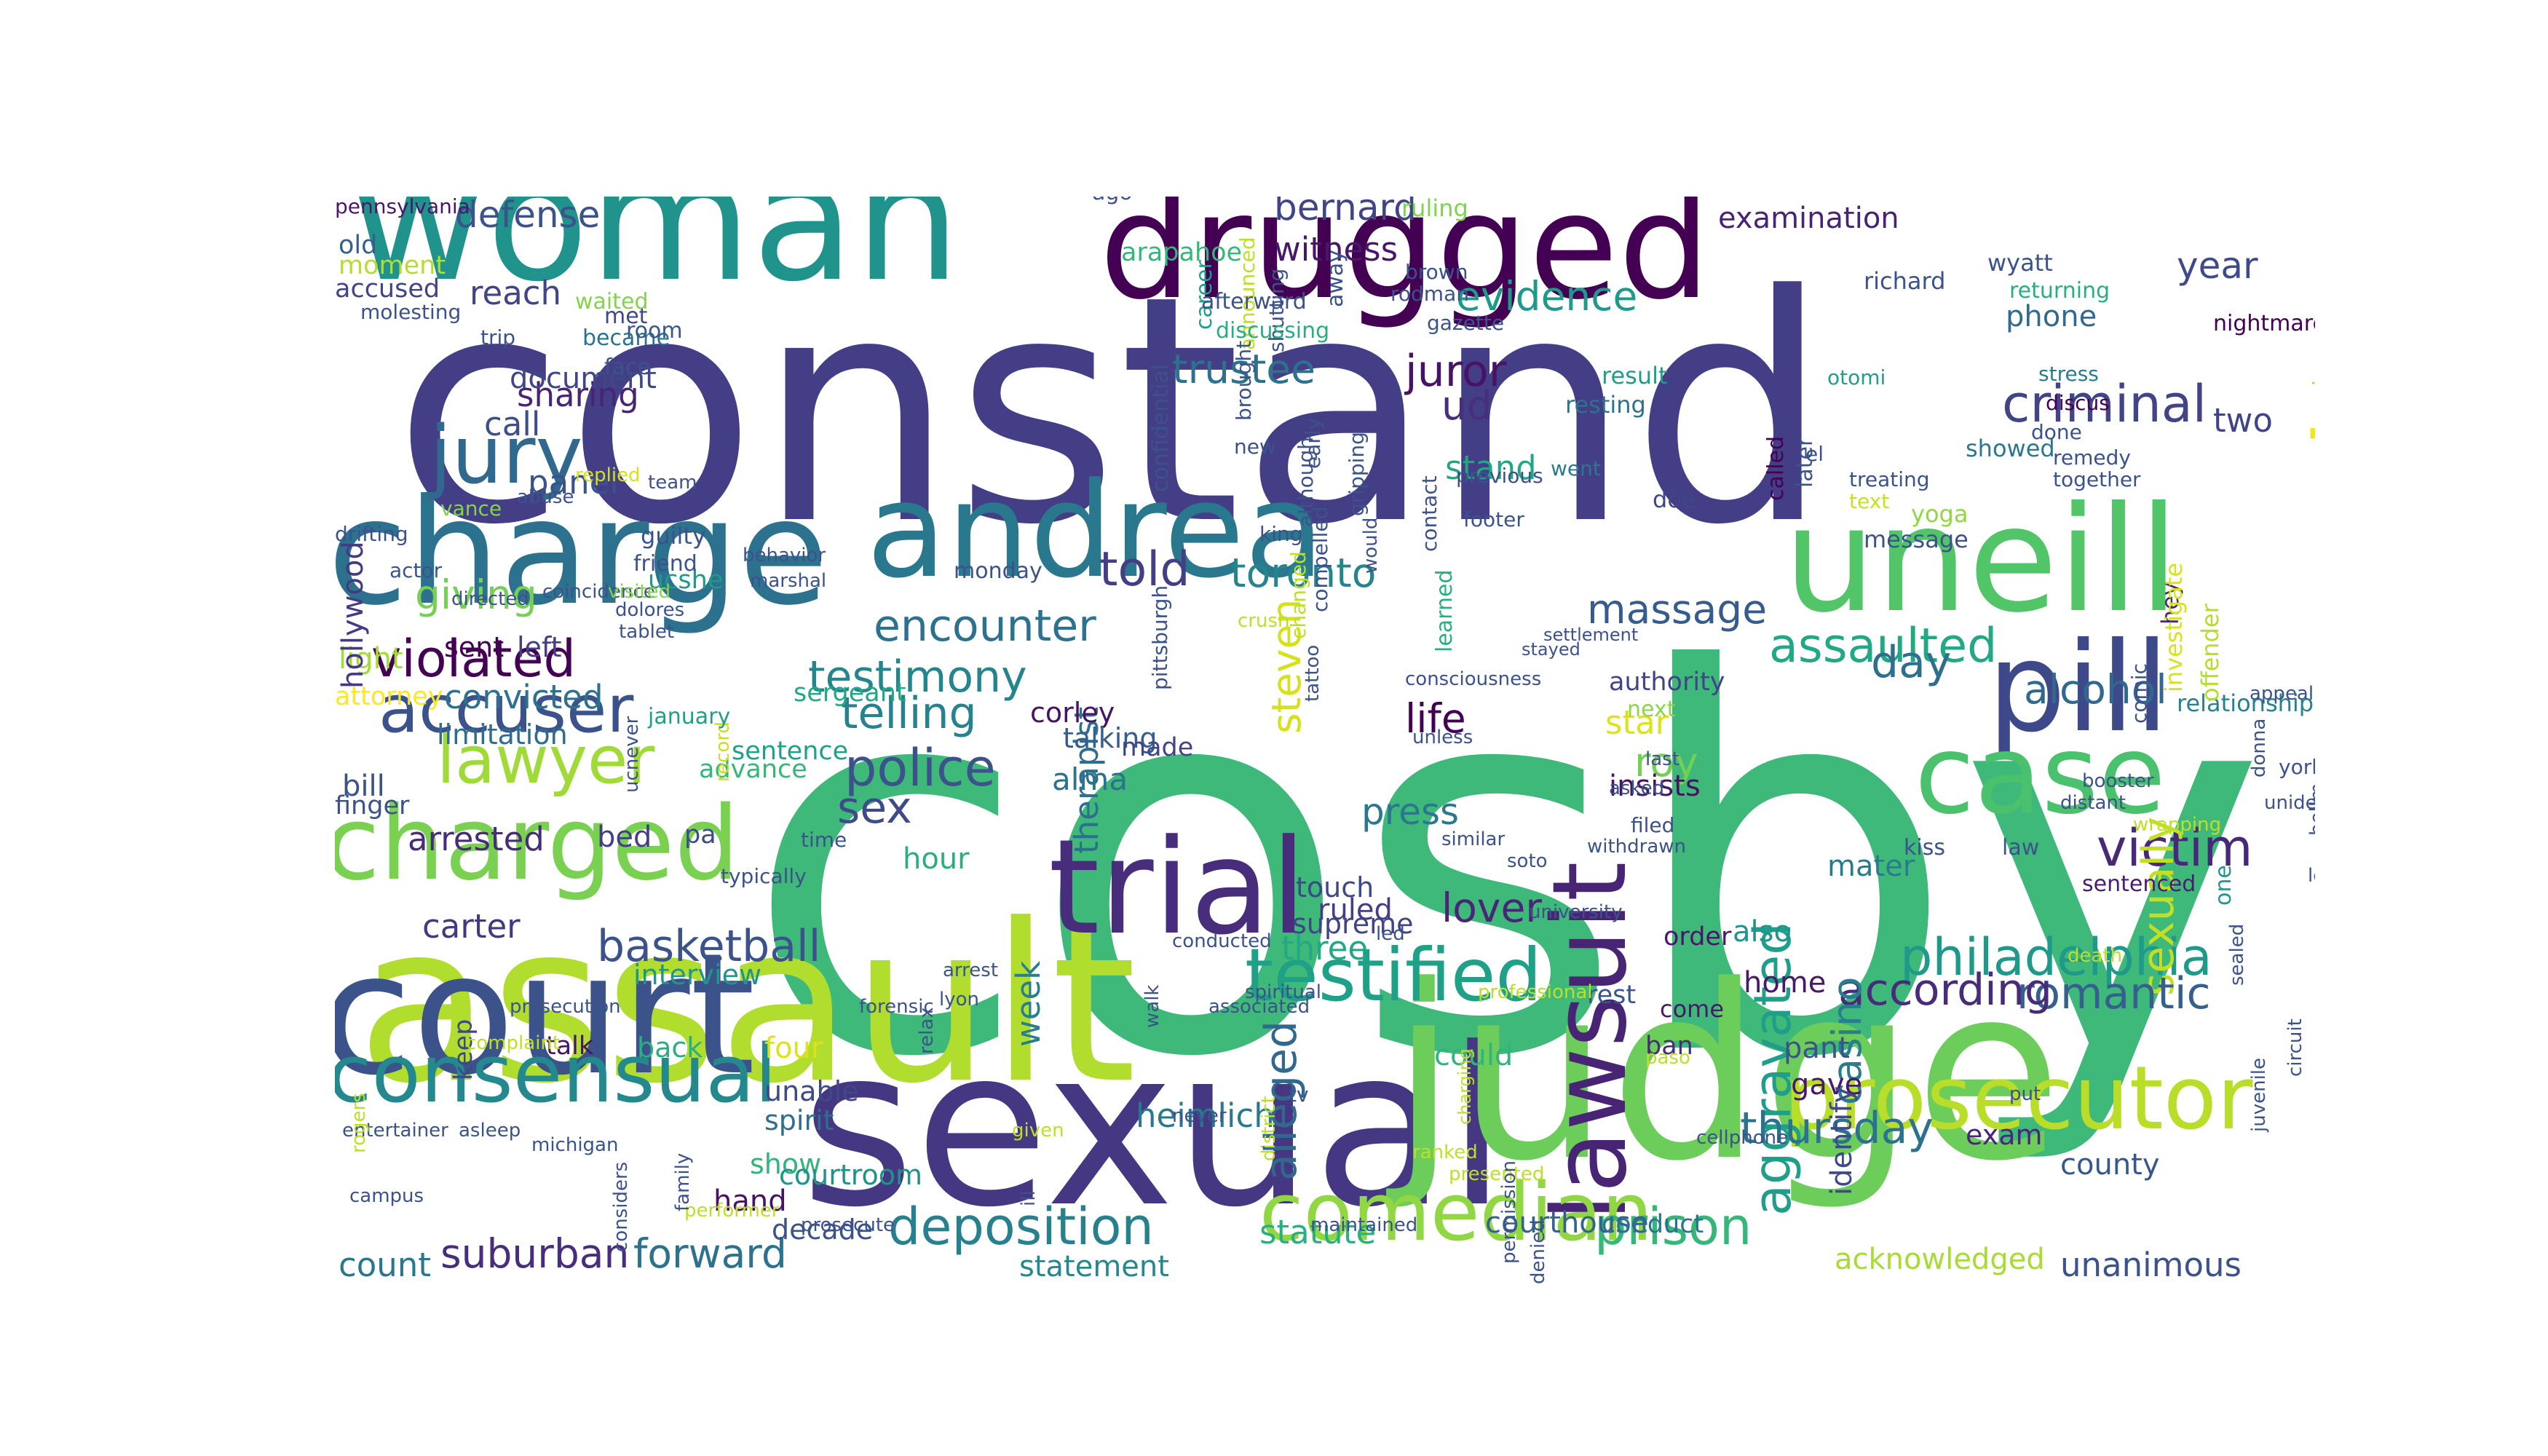 The width and height of the screenshot is (2548, 1456). Describe the element at coordinates (371, 659) in the screenshot. I see `word-light: light` at that location.